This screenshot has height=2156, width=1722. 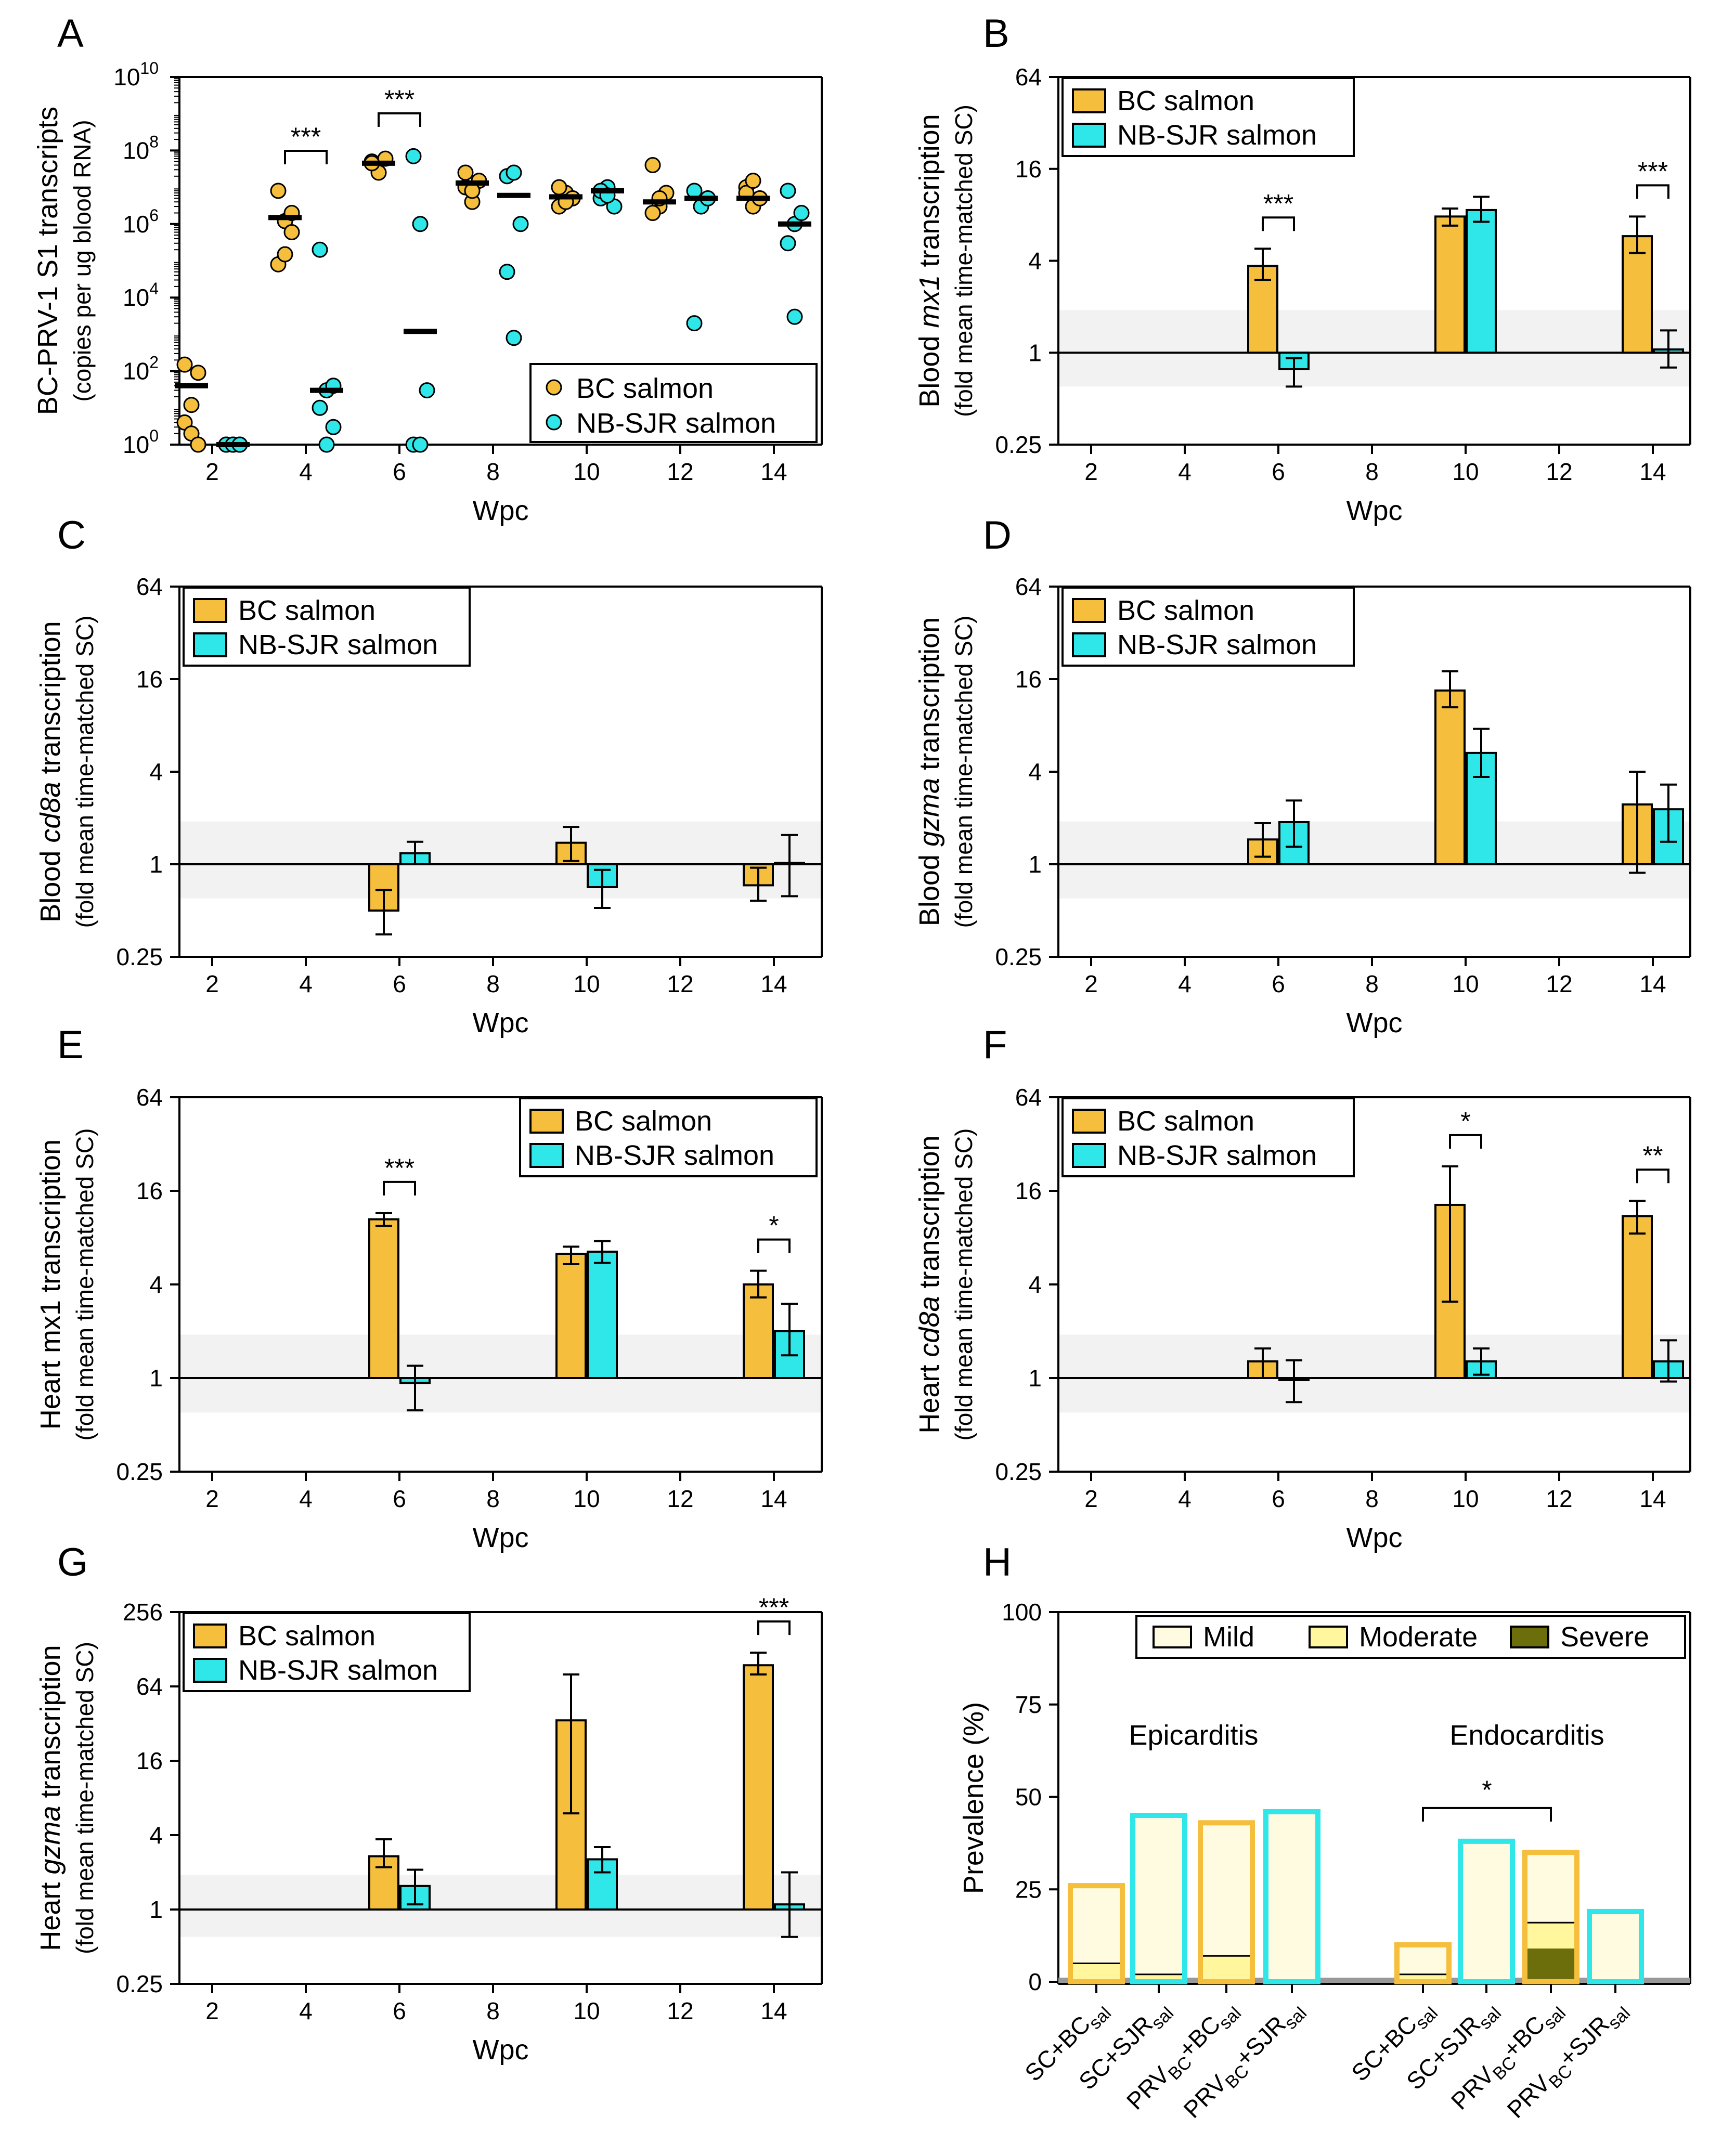 What do you see at coordinates (1604, 1637) in the screenshot?
I see `legend-label-severe: Severe` at bounding box center [1604, 1637].